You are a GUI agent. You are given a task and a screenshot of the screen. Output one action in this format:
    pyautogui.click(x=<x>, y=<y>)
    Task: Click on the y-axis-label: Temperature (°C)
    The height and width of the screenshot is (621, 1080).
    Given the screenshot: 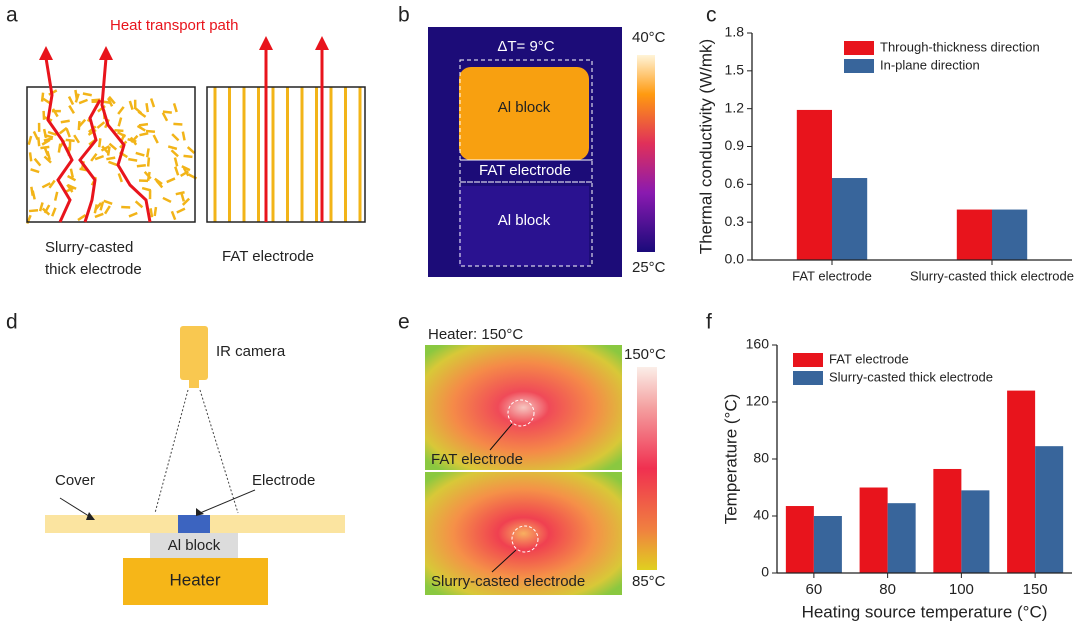 What is the action you would take?
    pyautogui.click(x=730, y=459)
    